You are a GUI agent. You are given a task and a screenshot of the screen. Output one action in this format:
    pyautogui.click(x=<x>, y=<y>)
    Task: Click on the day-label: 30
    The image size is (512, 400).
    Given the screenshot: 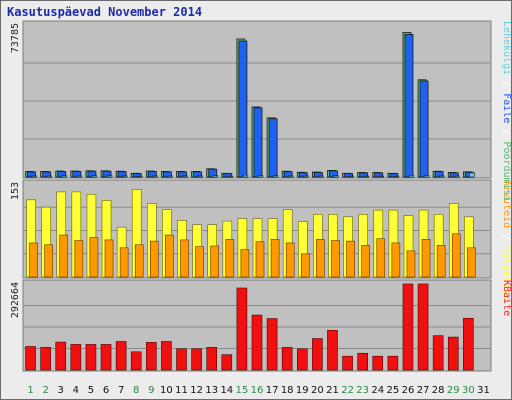 What is the action you would take?
    pyautogui.click(x=468, y=390)
    